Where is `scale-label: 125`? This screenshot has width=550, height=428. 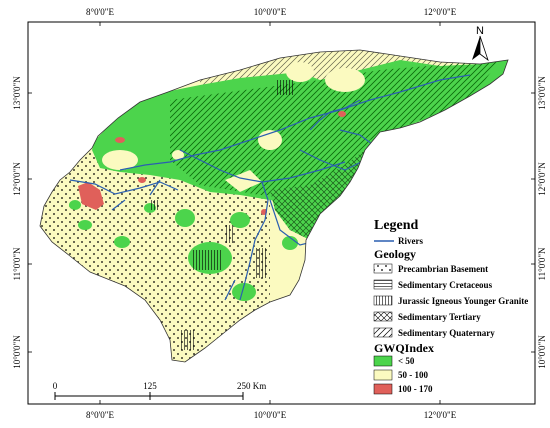 scale-label: 125 is located at coordinates (150, 386).